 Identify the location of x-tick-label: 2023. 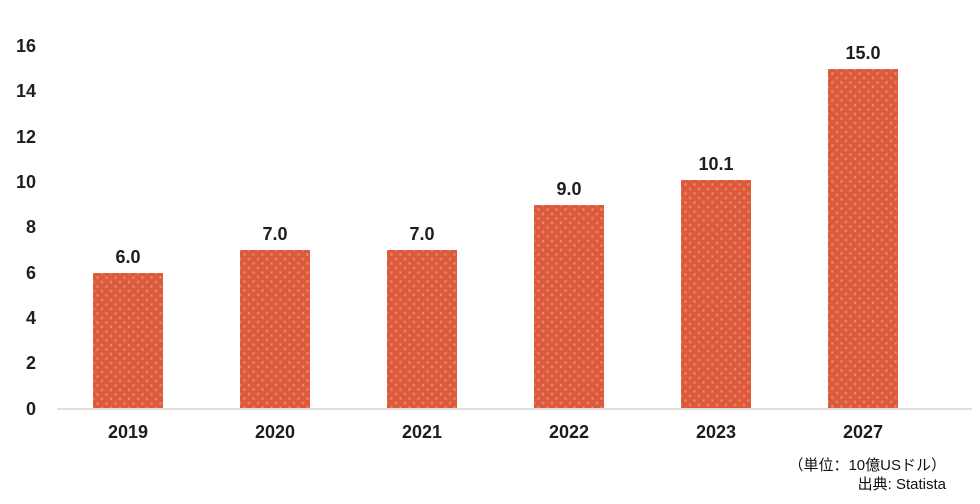
(716, 431).